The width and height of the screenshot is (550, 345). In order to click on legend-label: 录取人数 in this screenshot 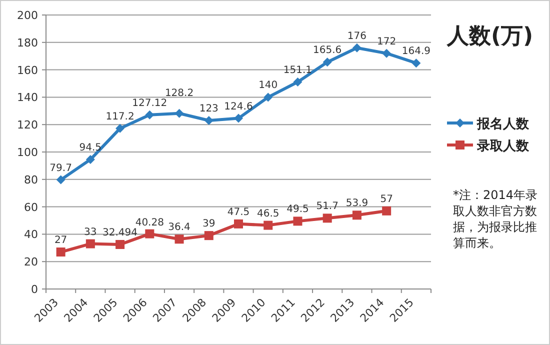, I will do `click(503, 146)`.